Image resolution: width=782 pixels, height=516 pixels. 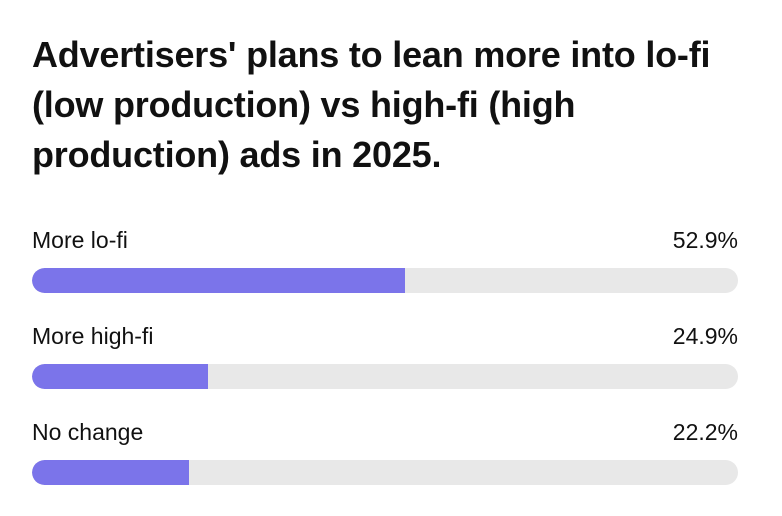 I want to click on bar-more-lo-fi, so click(x=219, y=280).